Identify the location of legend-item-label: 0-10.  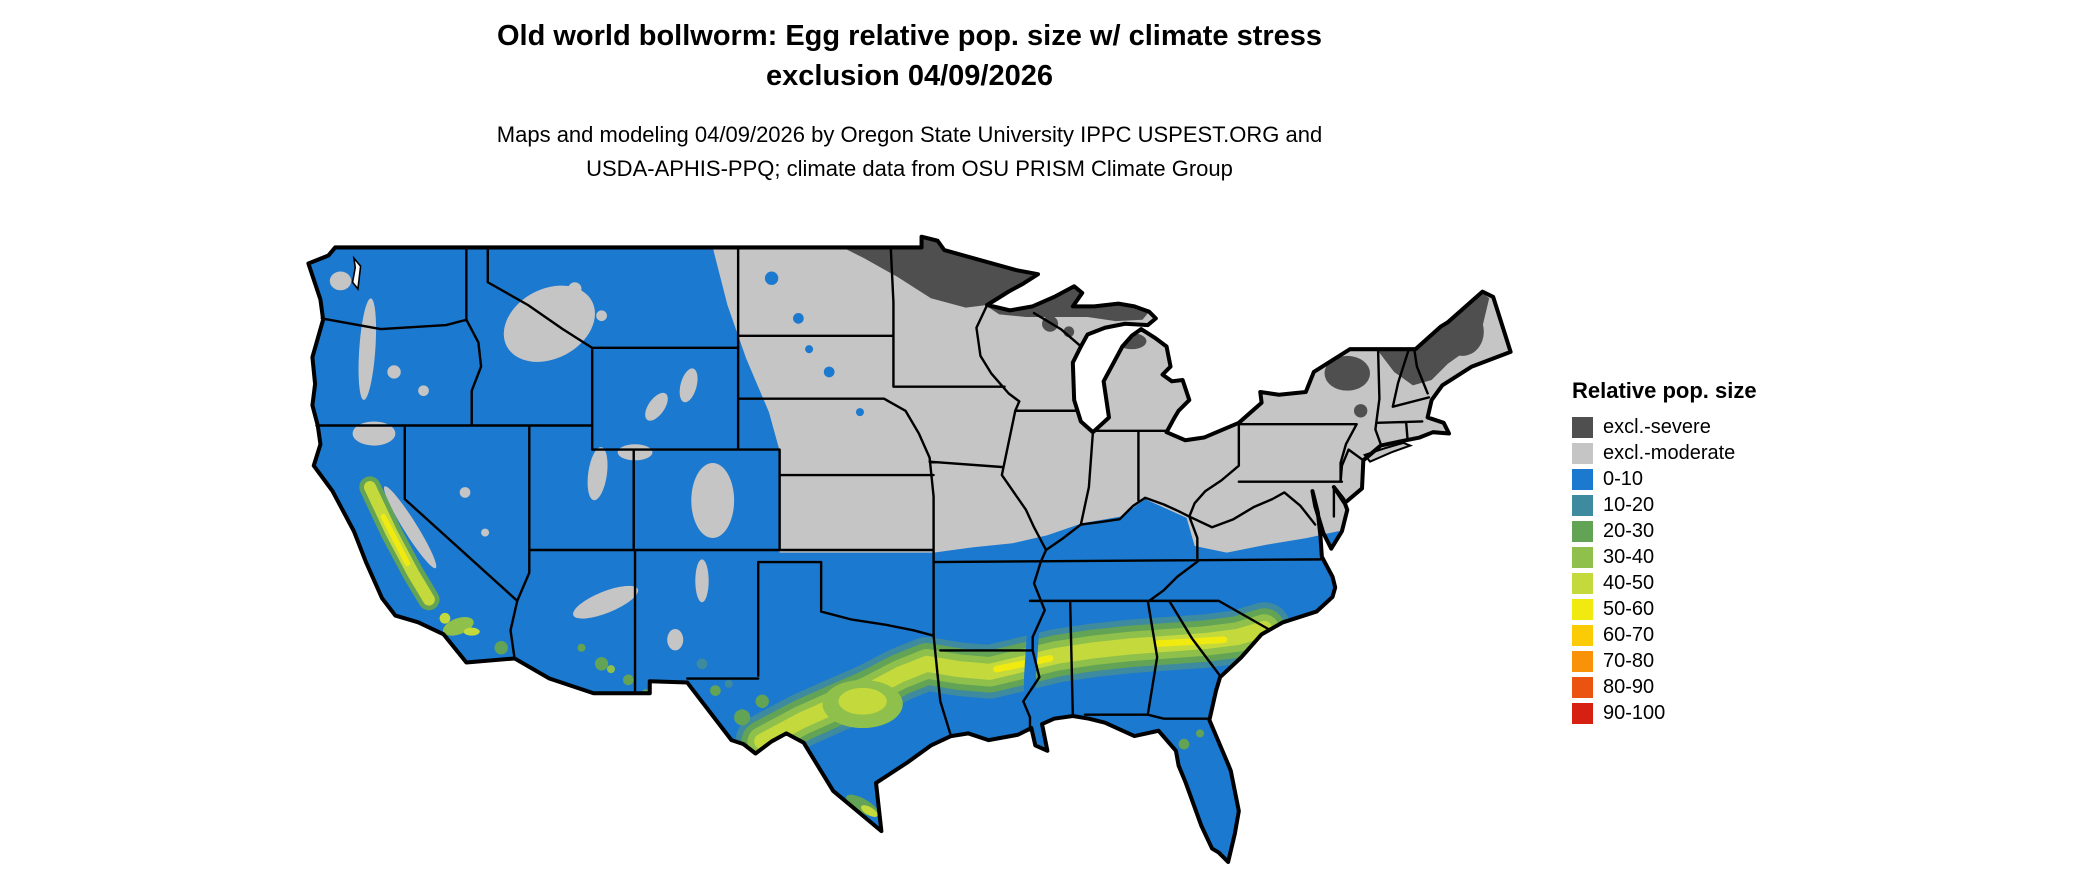
(1623, 479).